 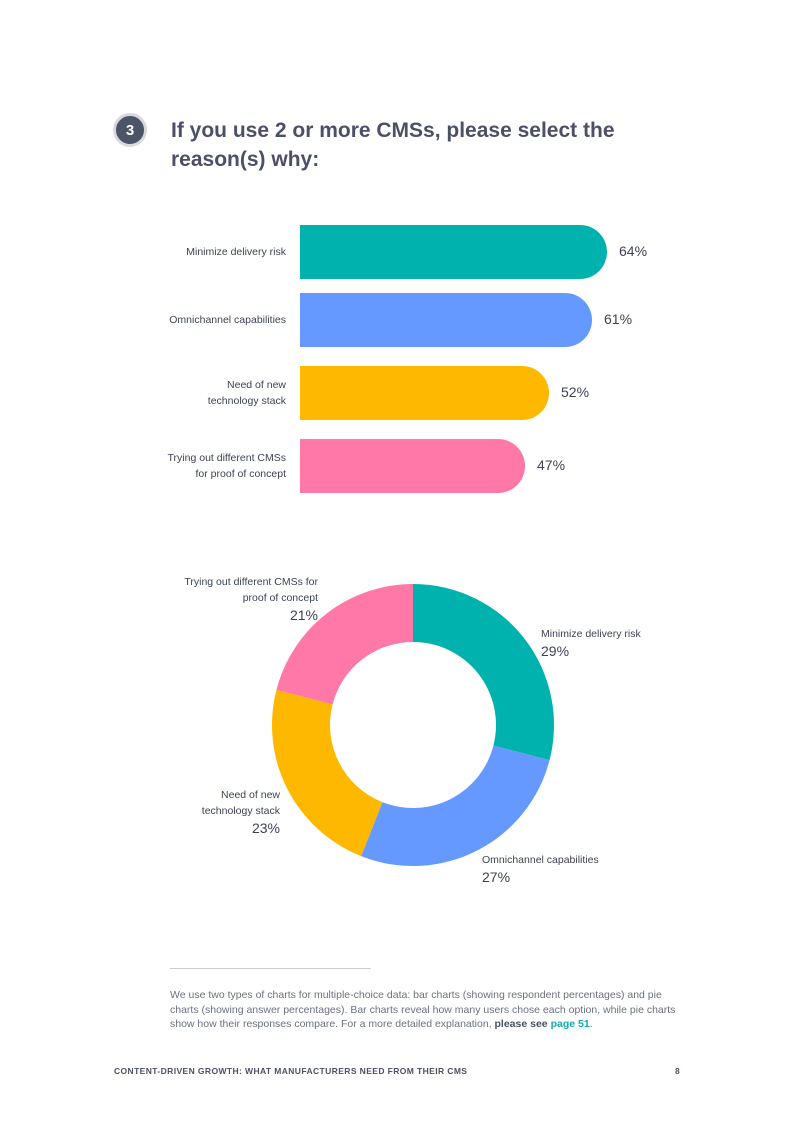 What do you see at coordinates (240, 474) in the screenshot?
I see `bar-category-label-line: for proof of concept` at bounding box center [240, 474].